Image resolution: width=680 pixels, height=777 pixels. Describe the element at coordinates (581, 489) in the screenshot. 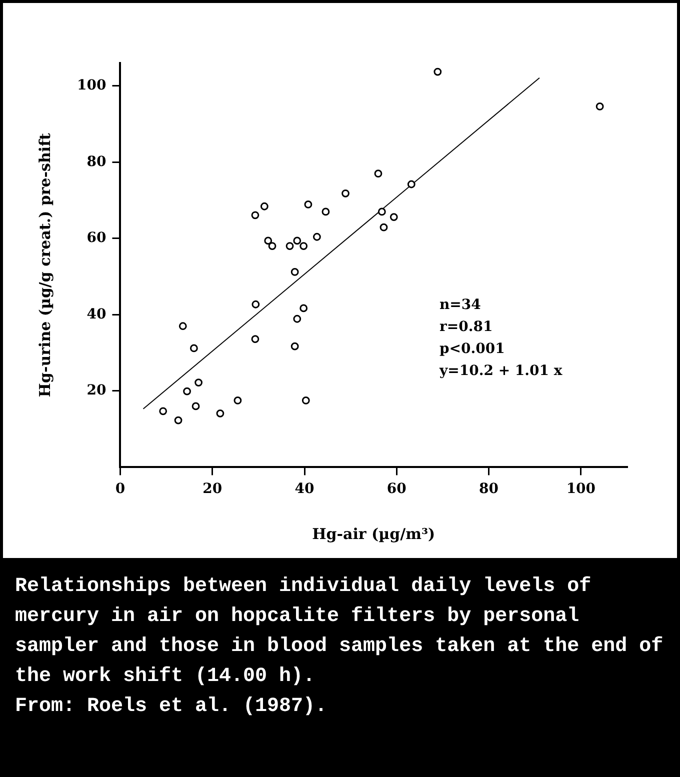

I see `x-tick-label: 100` at that location.